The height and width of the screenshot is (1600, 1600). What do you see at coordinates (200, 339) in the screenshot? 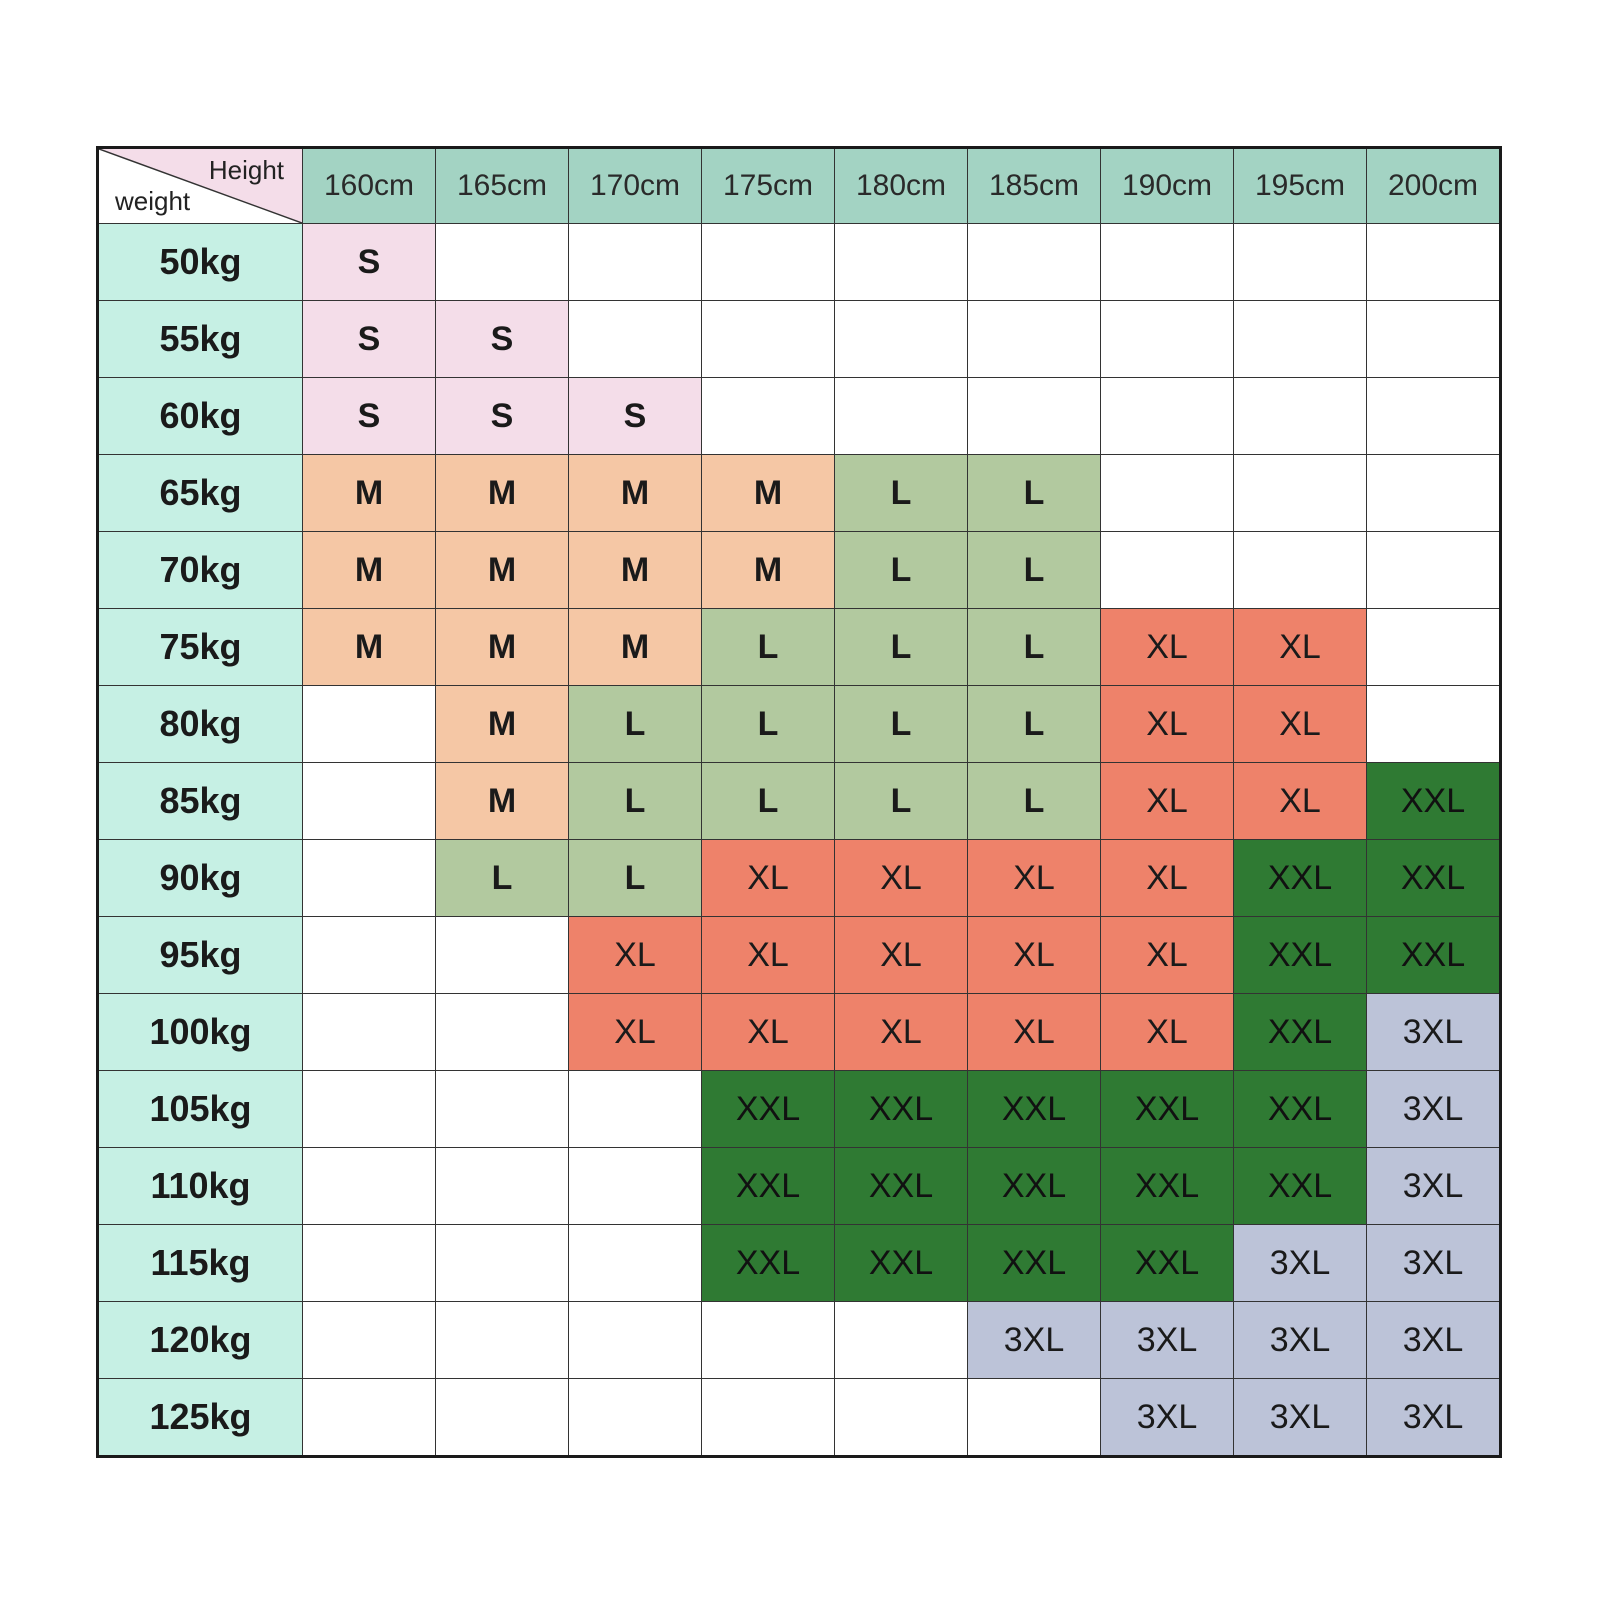
I see `row-header: 55kg` at bounding box center [200, 339].